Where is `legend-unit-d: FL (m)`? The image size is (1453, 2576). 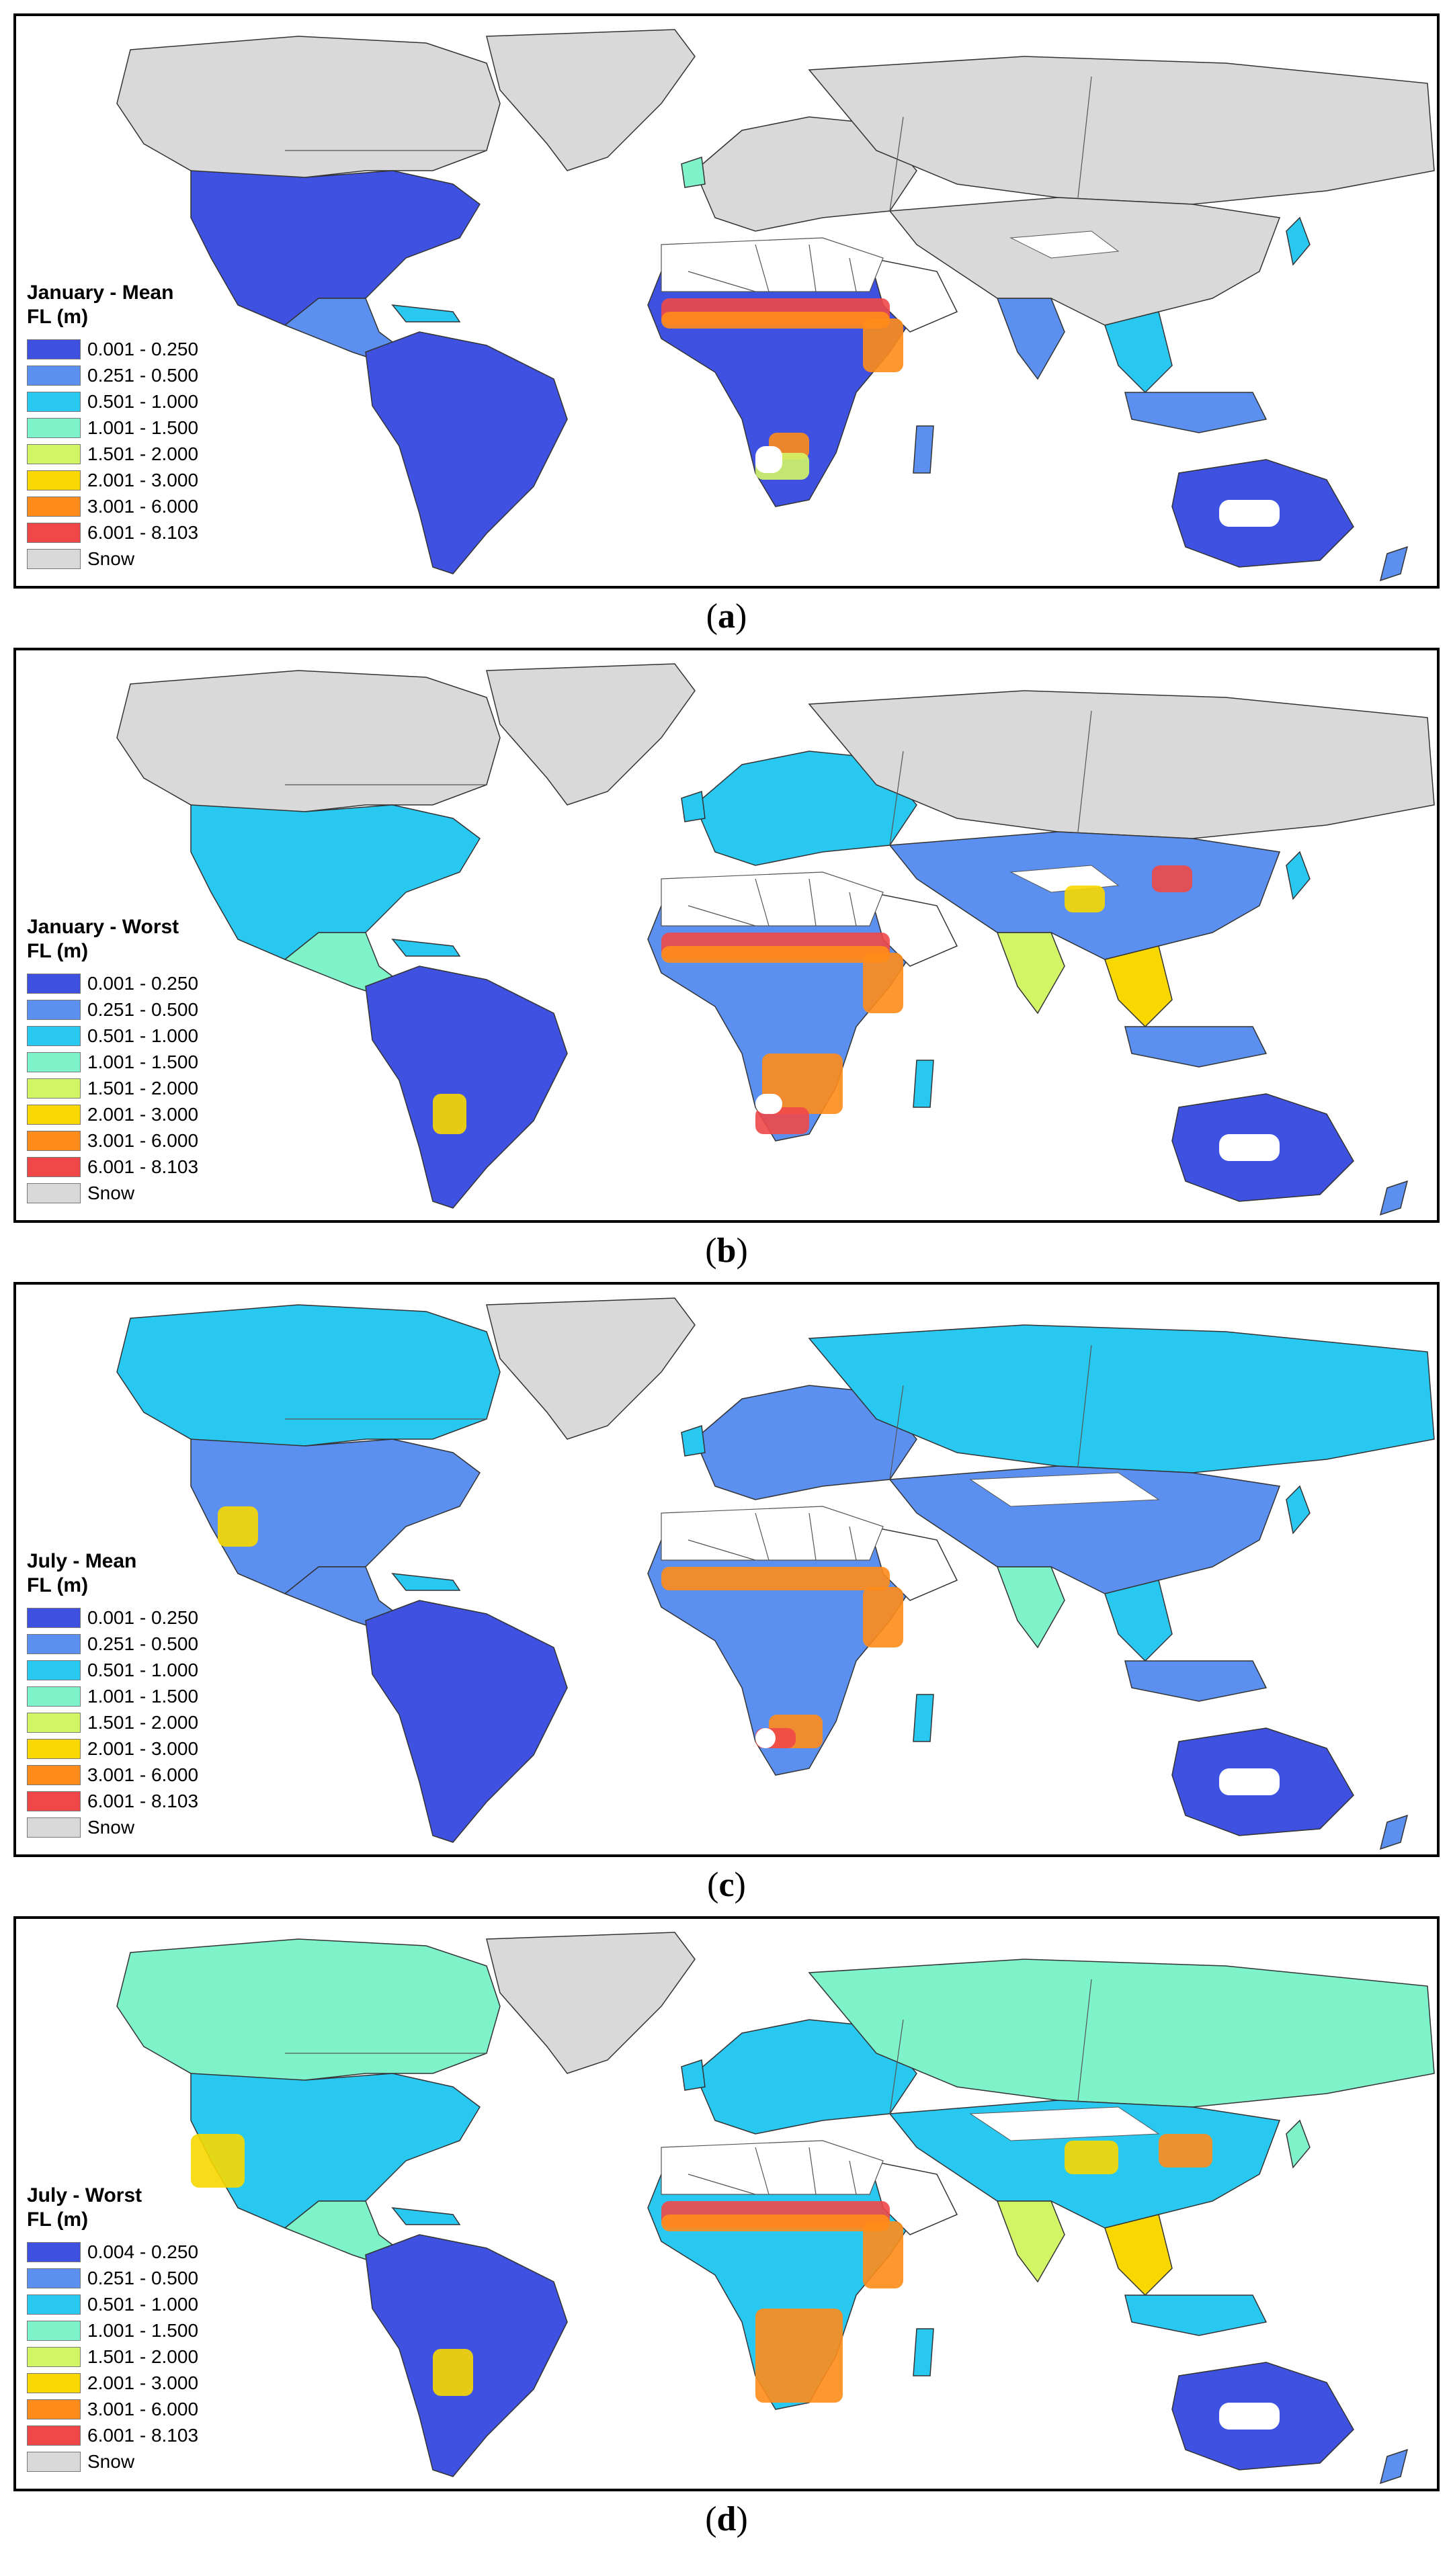
legend-unit-d: FL (m) is located at coordinates (58, 2219).